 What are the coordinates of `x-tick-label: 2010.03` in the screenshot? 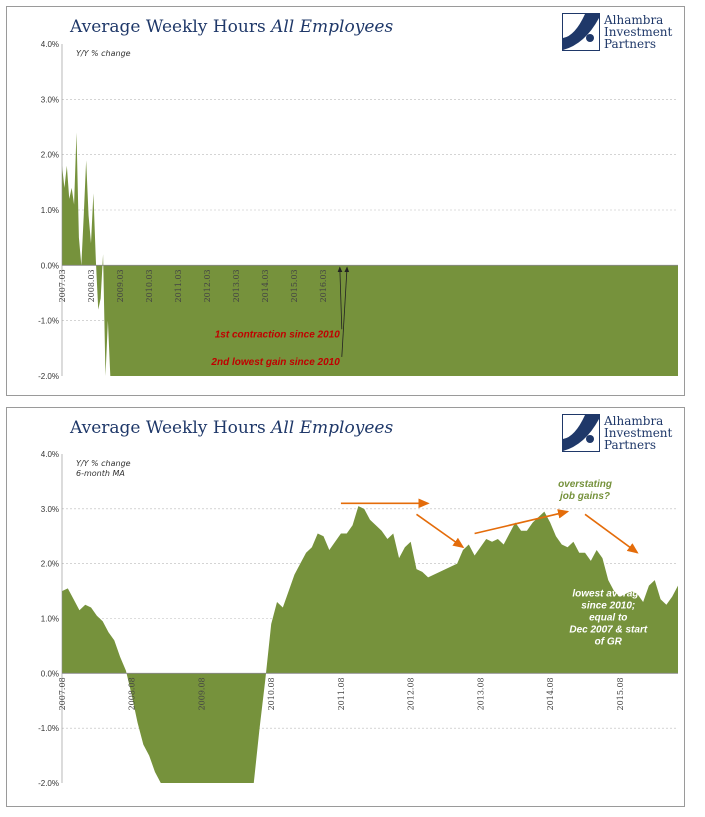 It's located at (149, 285).